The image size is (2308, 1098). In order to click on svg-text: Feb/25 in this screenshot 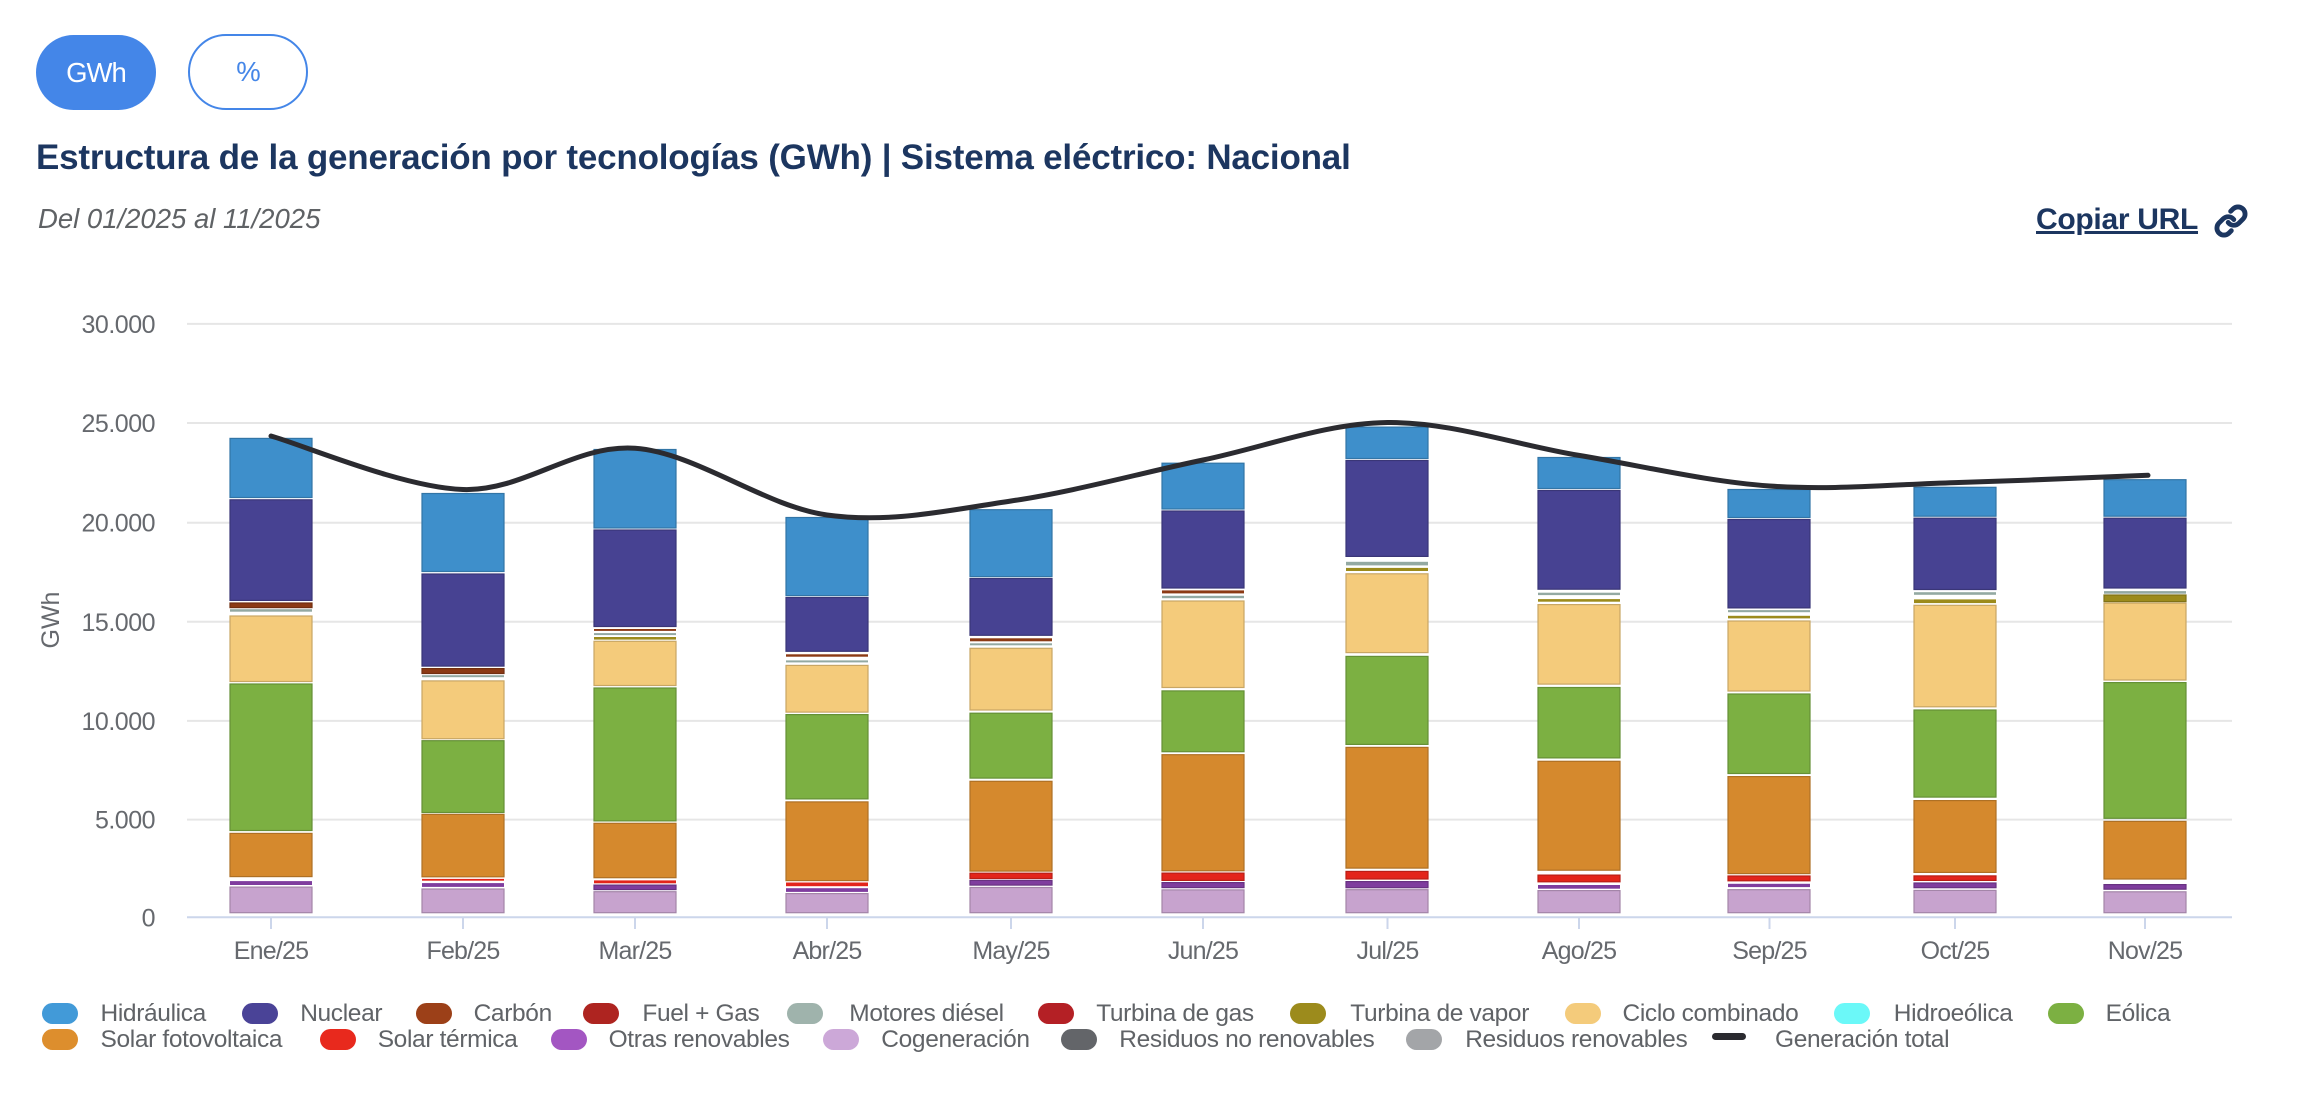, I will do `click(462, 951)`.